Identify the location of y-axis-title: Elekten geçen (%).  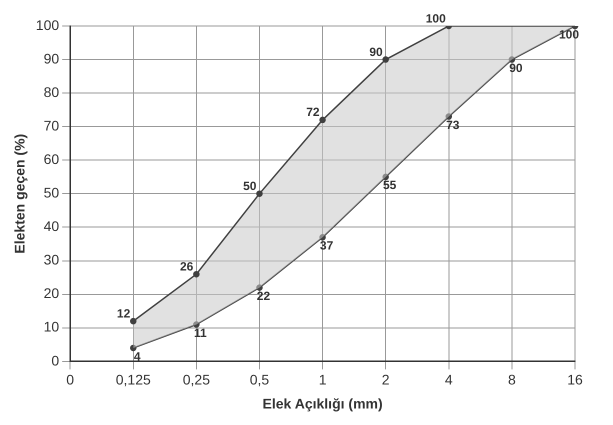
(19, 194).